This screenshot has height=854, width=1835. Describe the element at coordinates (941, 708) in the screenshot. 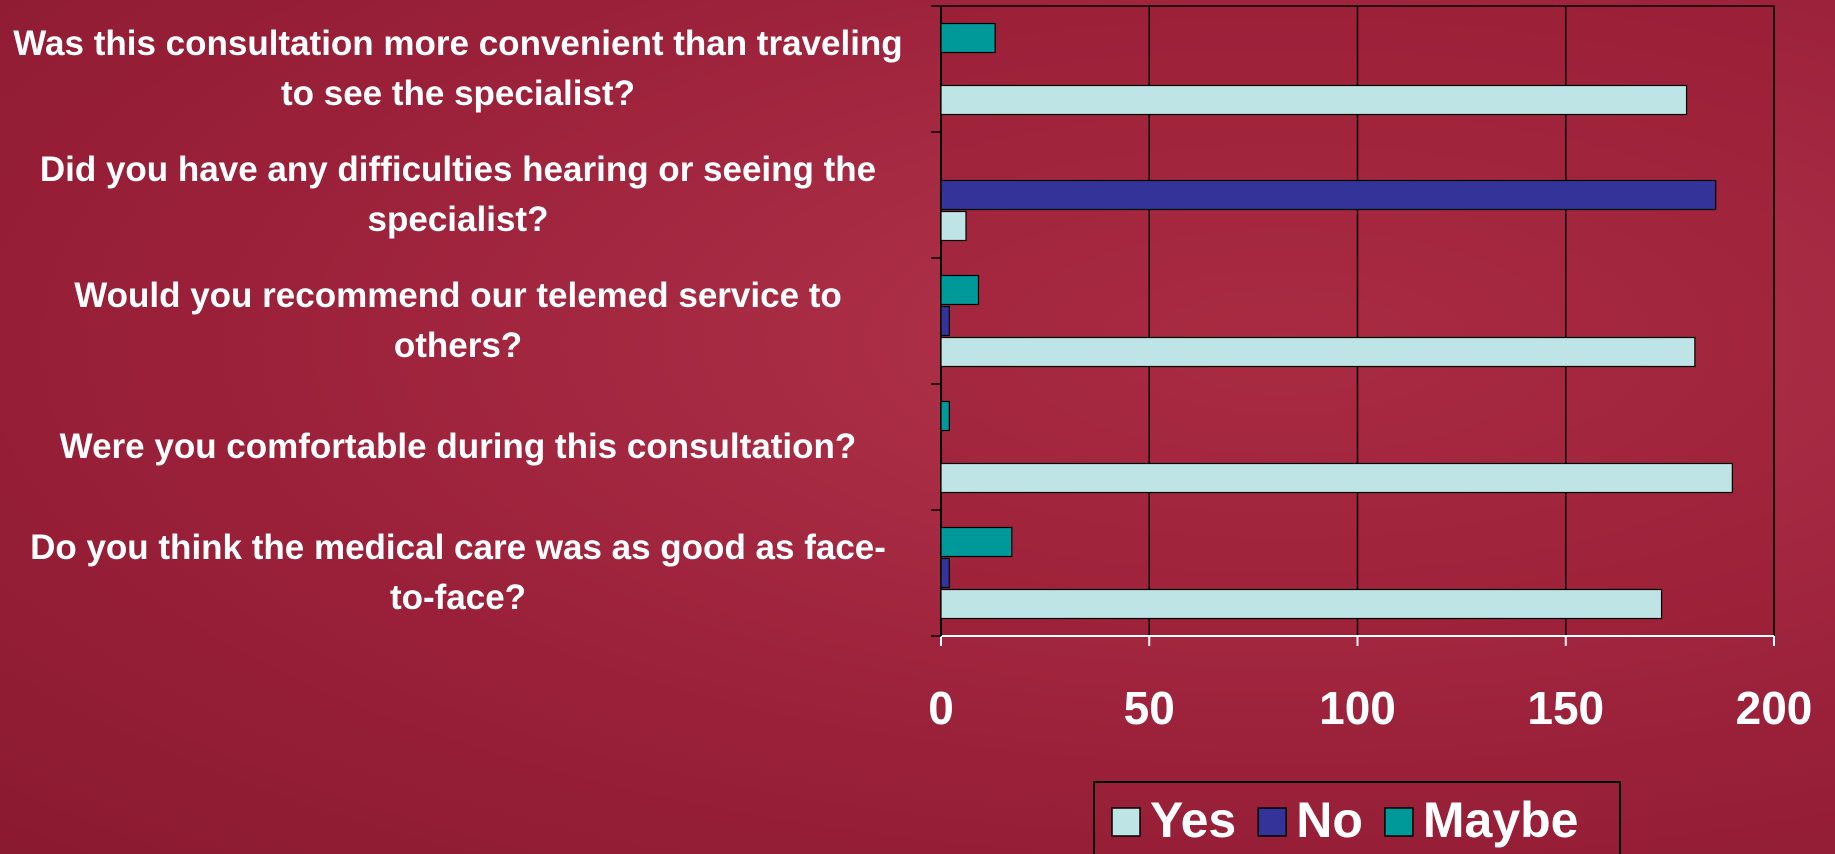

I see `x-tick-label: 0` at that location.